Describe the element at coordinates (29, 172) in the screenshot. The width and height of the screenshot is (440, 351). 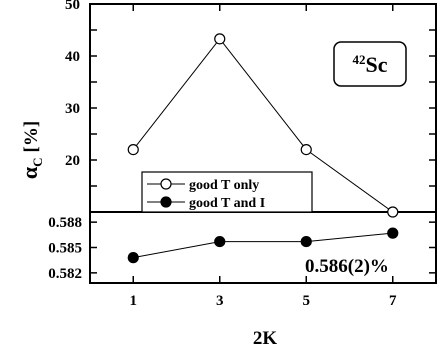
I see `y-axis-title-main: α` at that location.